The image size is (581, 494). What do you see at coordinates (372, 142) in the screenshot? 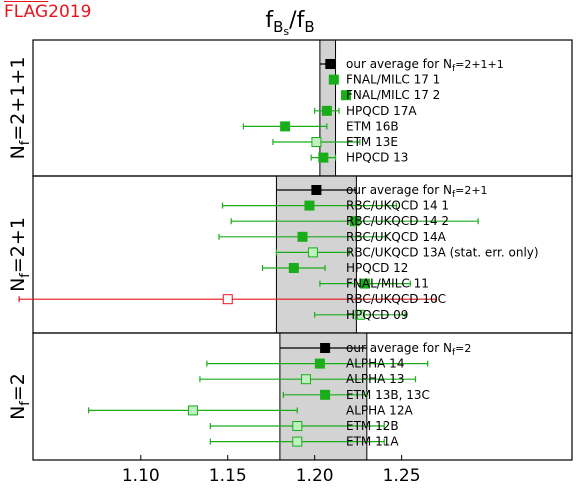
I see `entry-label: ETM 13E` at bounding box center [372, 142].